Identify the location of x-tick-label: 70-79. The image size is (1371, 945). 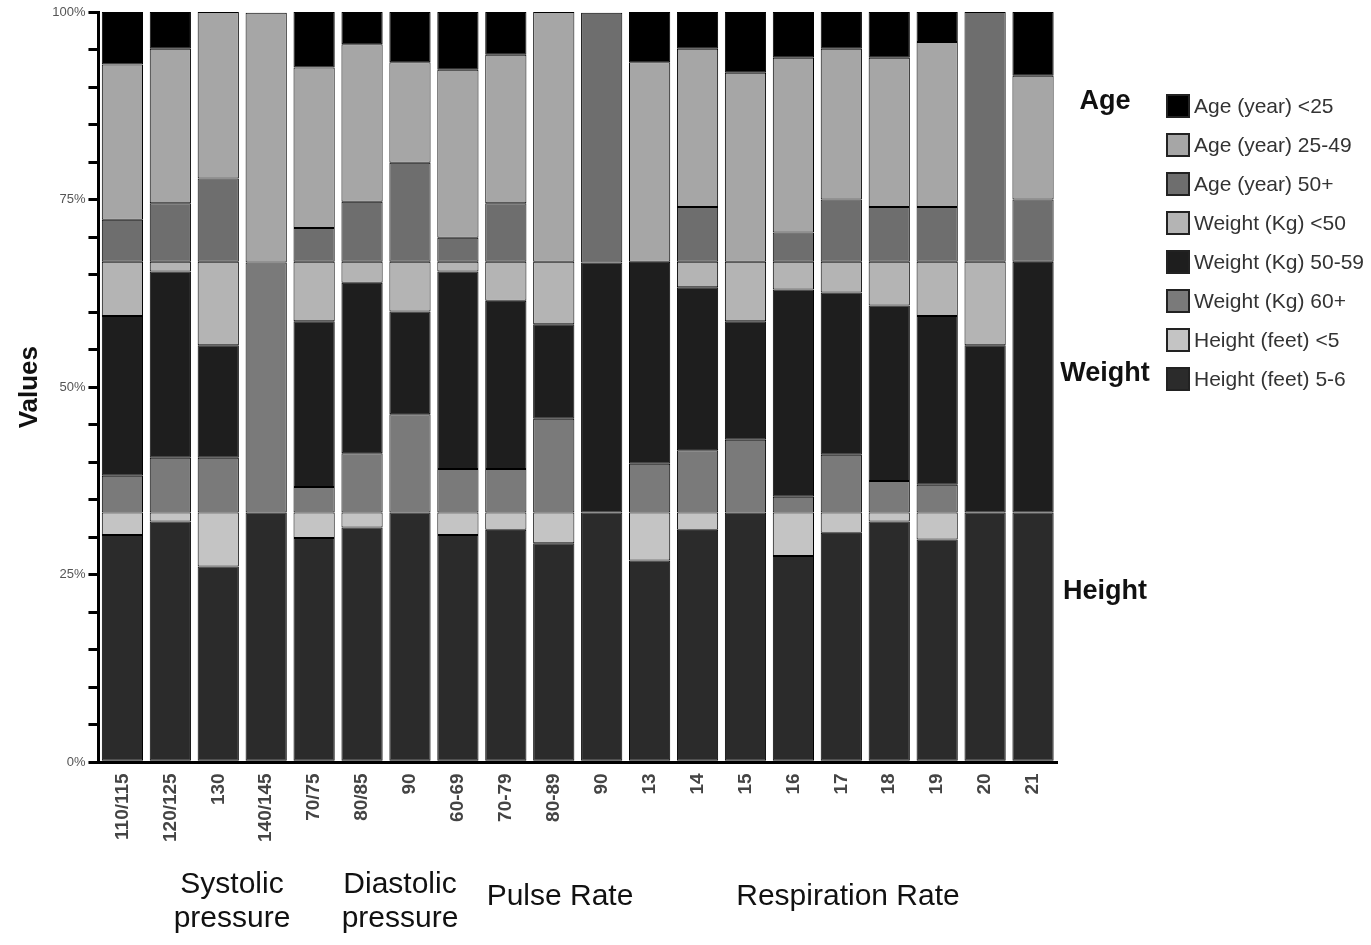
(505, 797).